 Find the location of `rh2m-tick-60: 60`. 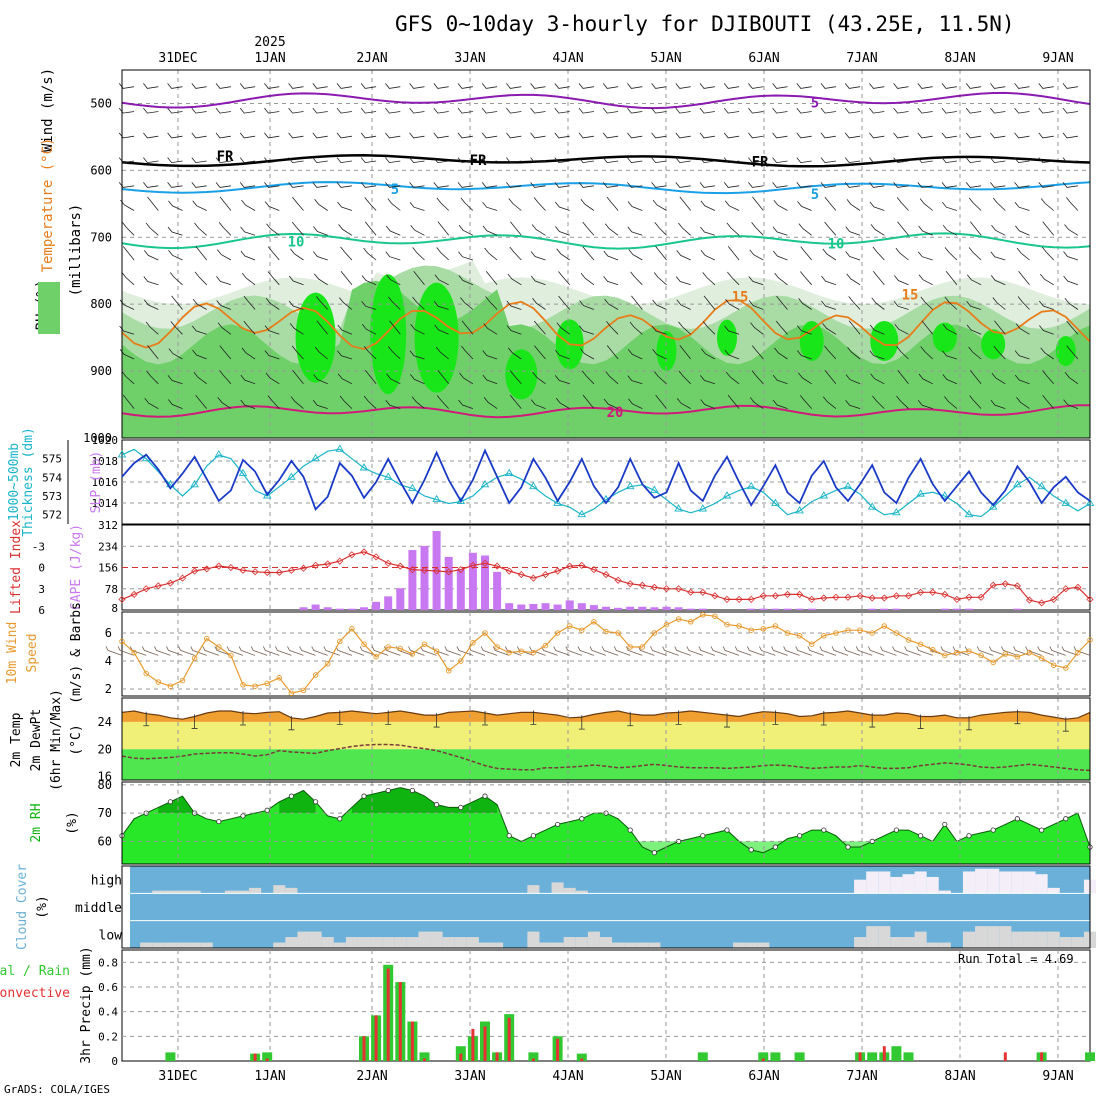

rh2m-tick-60: 60 is located at coordinates (105, 841).